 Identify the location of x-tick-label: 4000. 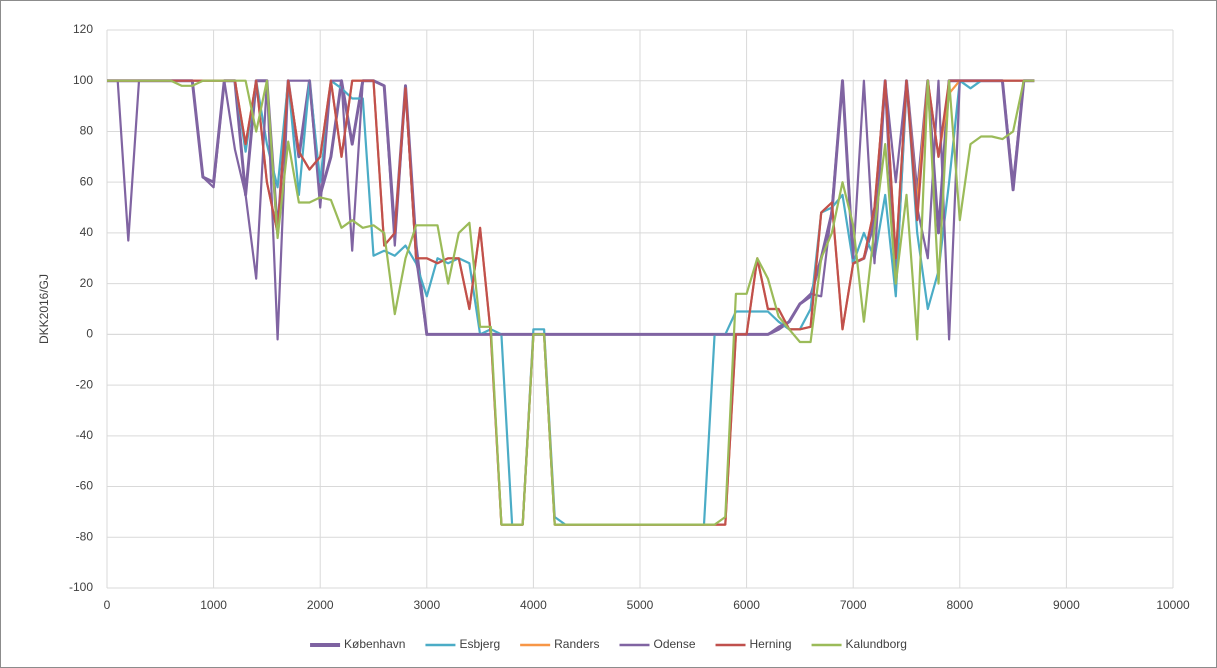
(533, 605).